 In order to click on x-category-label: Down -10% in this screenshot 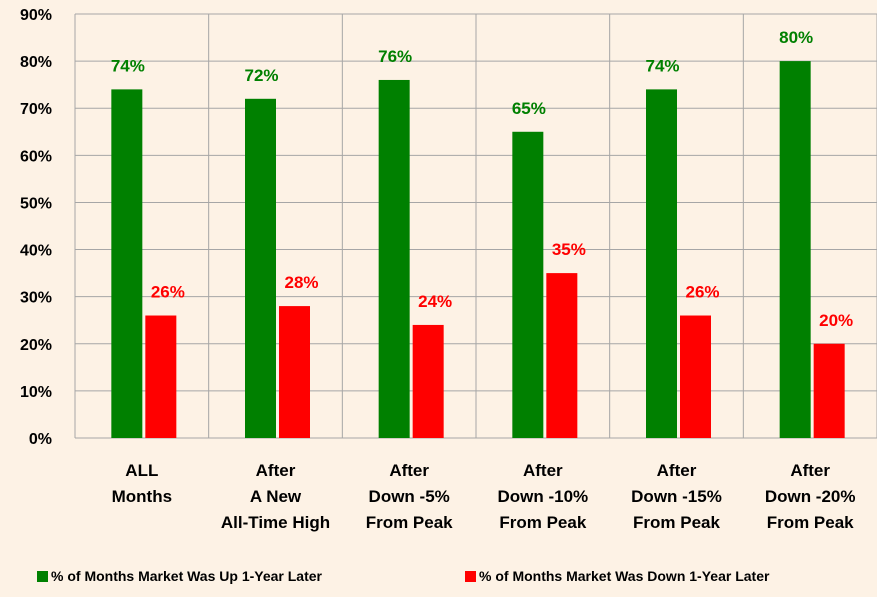, I will do `click(542, 496)`.